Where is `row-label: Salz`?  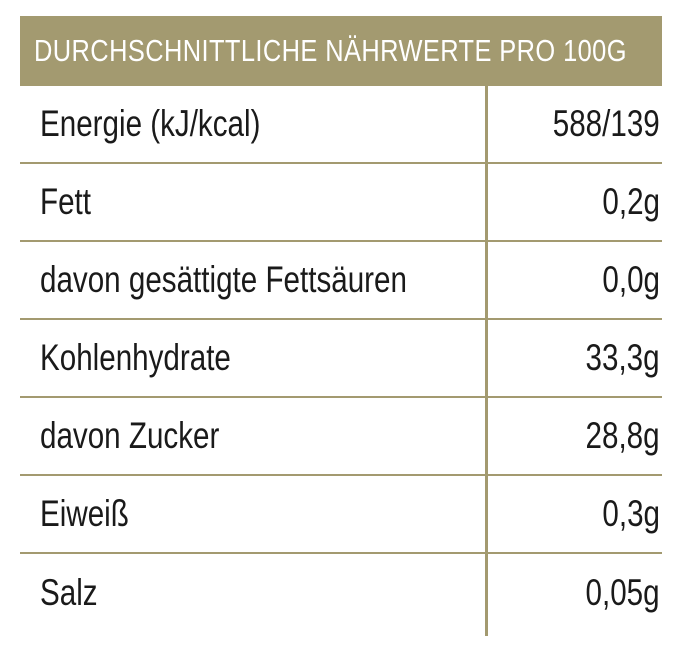 row-label: Salz is located at coordinates (69, 592).